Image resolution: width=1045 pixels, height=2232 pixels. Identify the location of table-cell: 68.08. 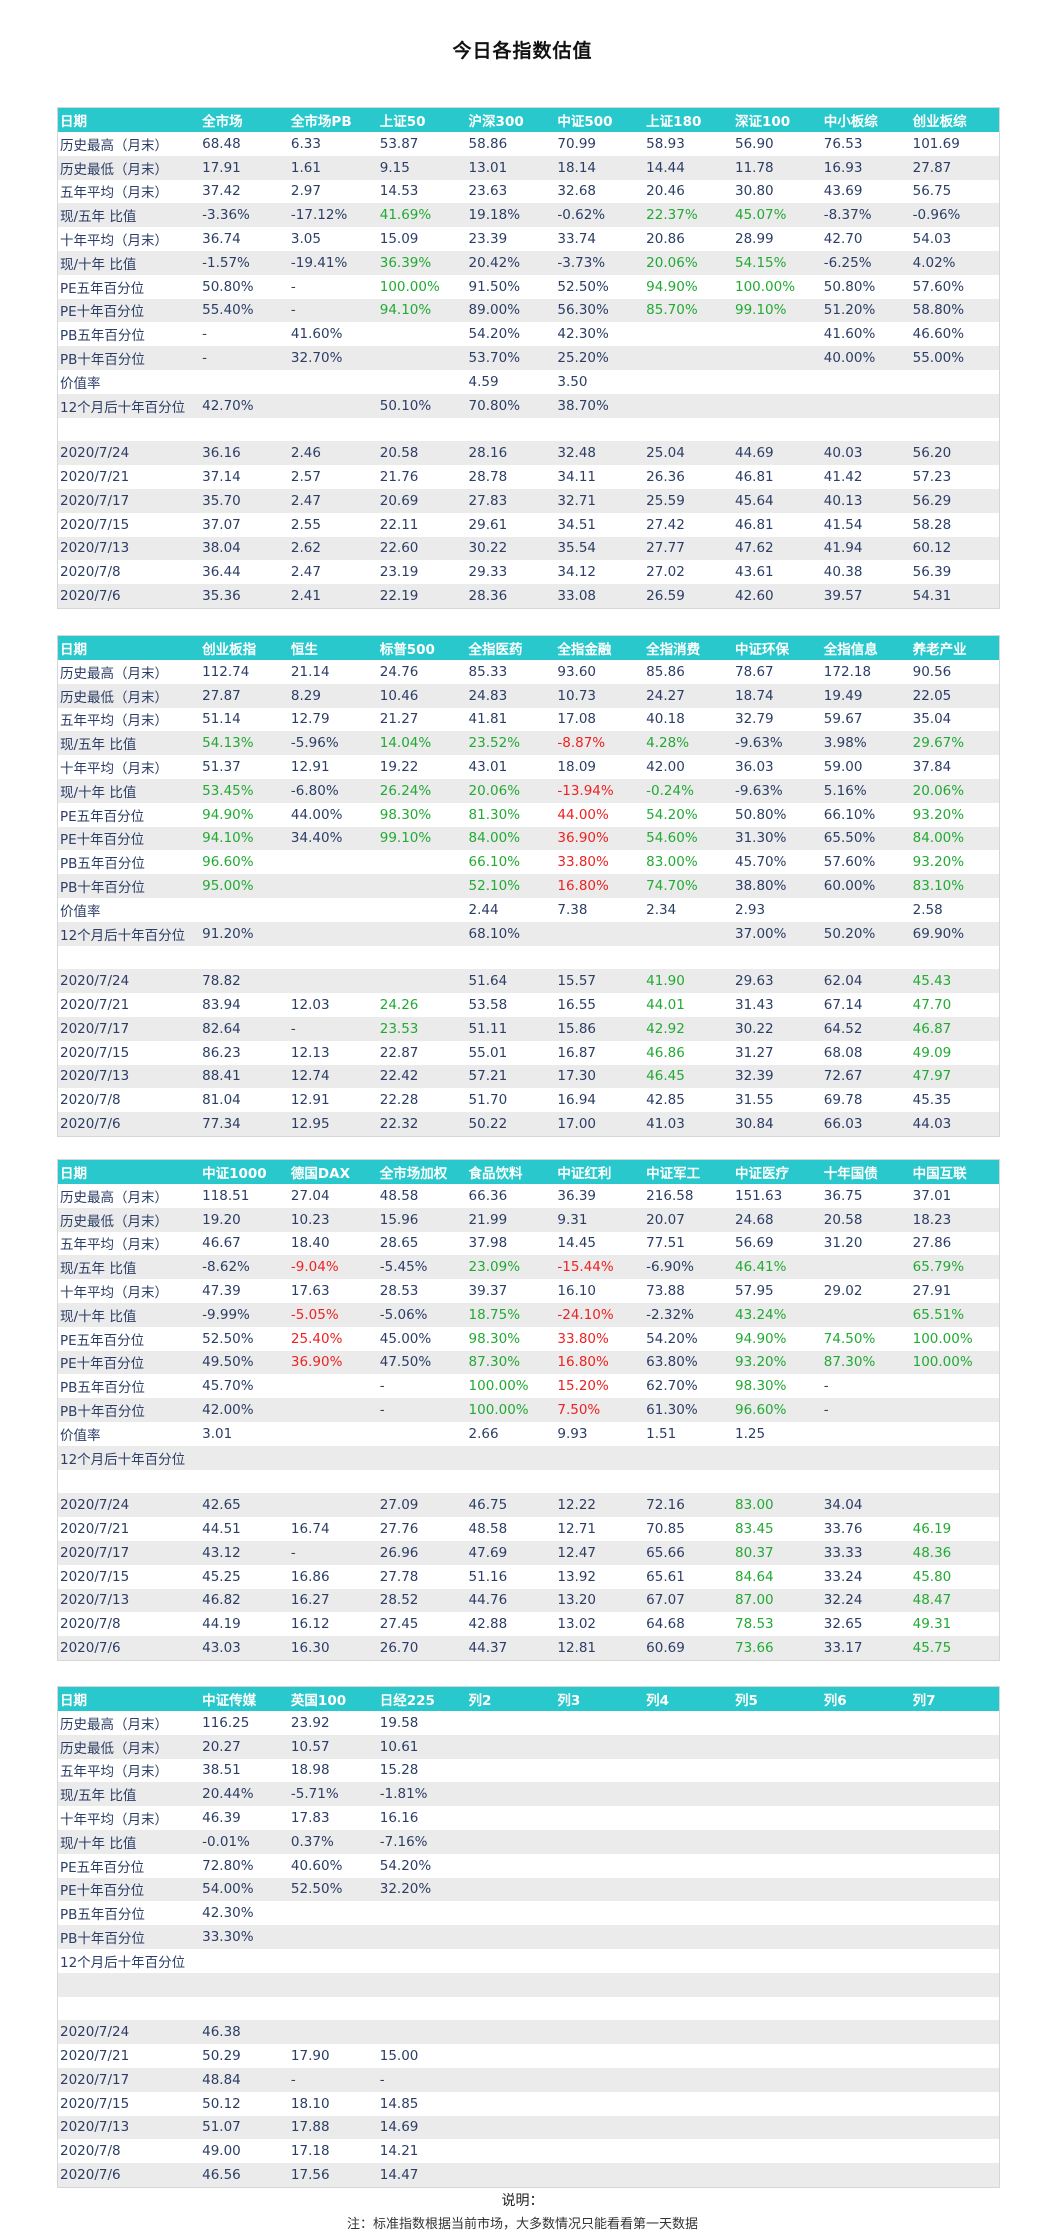
(843, 1052).